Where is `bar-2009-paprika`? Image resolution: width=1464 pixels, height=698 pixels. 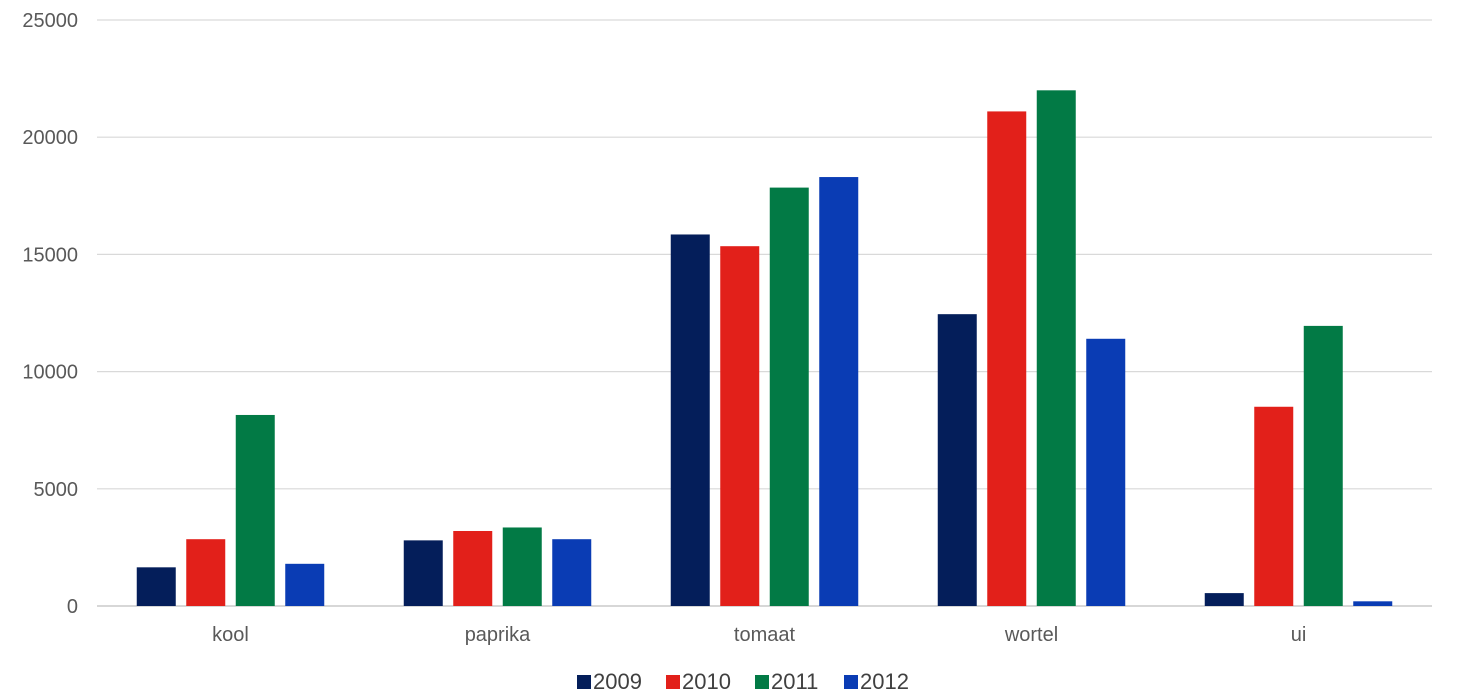
bar-2009-paprika is located at coordinates (423, 573).